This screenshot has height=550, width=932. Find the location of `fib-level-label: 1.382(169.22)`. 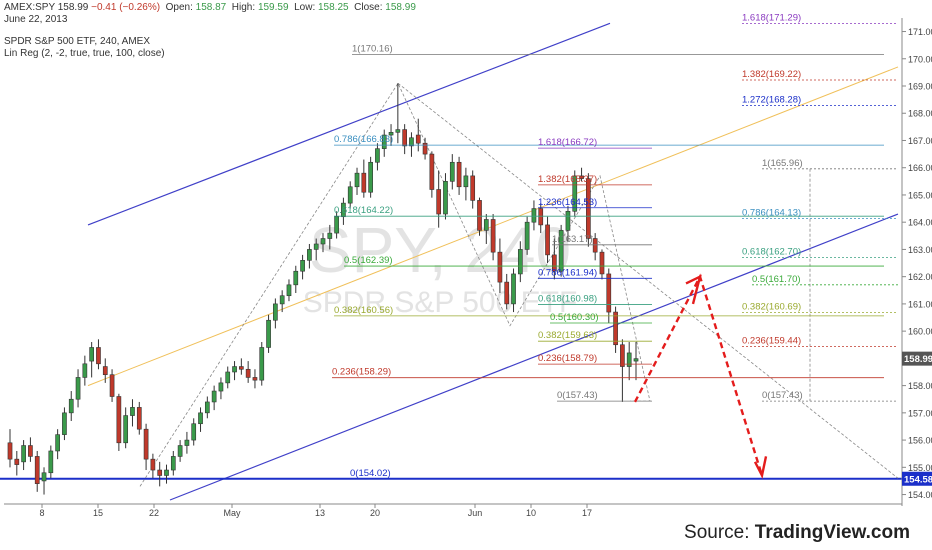

fib-level-label: 1.382(169.22) is located at coordinates (771, 74).